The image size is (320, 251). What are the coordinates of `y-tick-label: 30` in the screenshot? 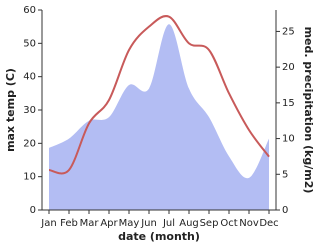 It's located at (29, 110).